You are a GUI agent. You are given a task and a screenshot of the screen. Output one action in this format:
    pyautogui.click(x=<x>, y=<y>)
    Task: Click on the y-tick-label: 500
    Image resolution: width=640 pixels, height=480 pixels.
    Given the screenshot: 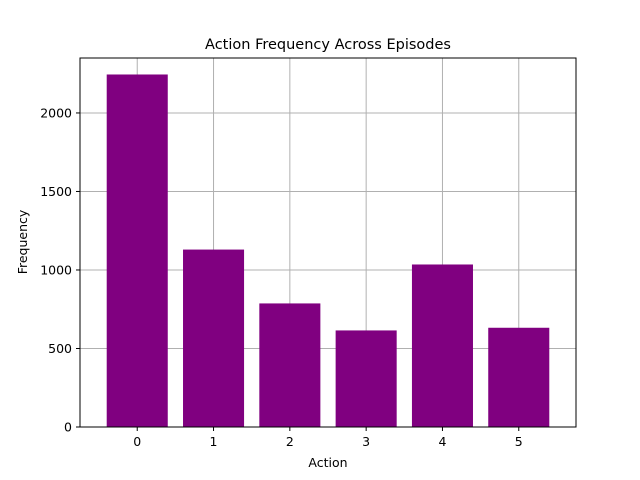 What is the action you would take?
    pyautogui.click(x=60, y=348)
    